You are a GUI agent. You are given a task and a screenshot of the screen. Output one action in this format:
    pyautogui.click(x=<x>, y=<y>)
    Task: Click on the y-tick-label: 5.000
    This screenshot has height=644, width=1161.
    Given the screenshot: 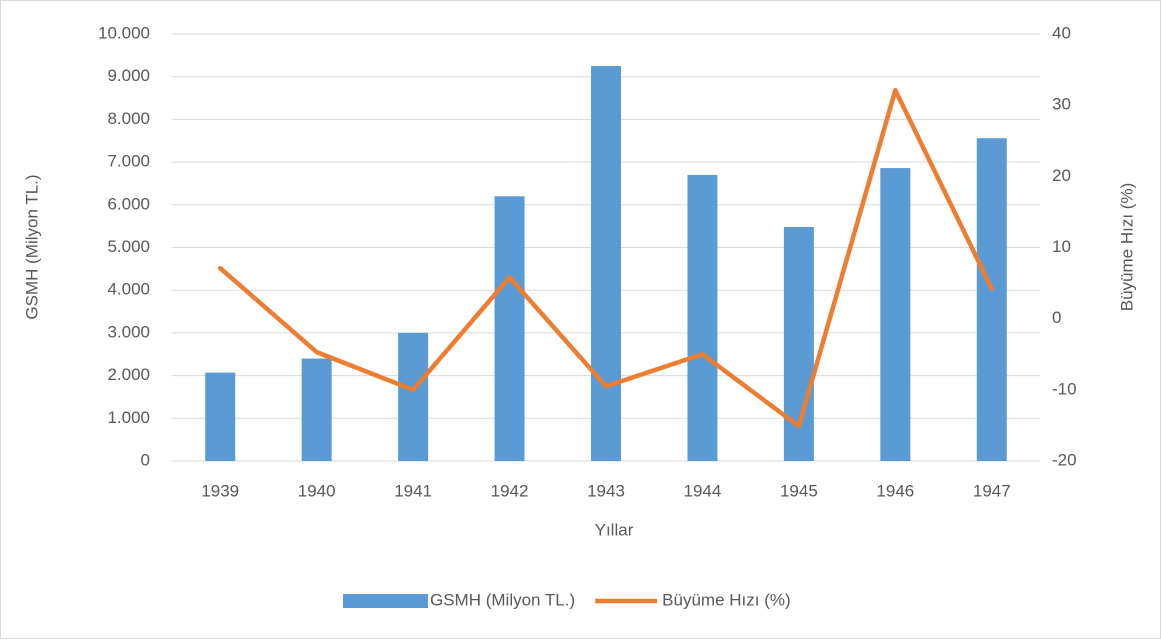 What is the action you would take?
    pyautogui.click(x=128, y=246)
    